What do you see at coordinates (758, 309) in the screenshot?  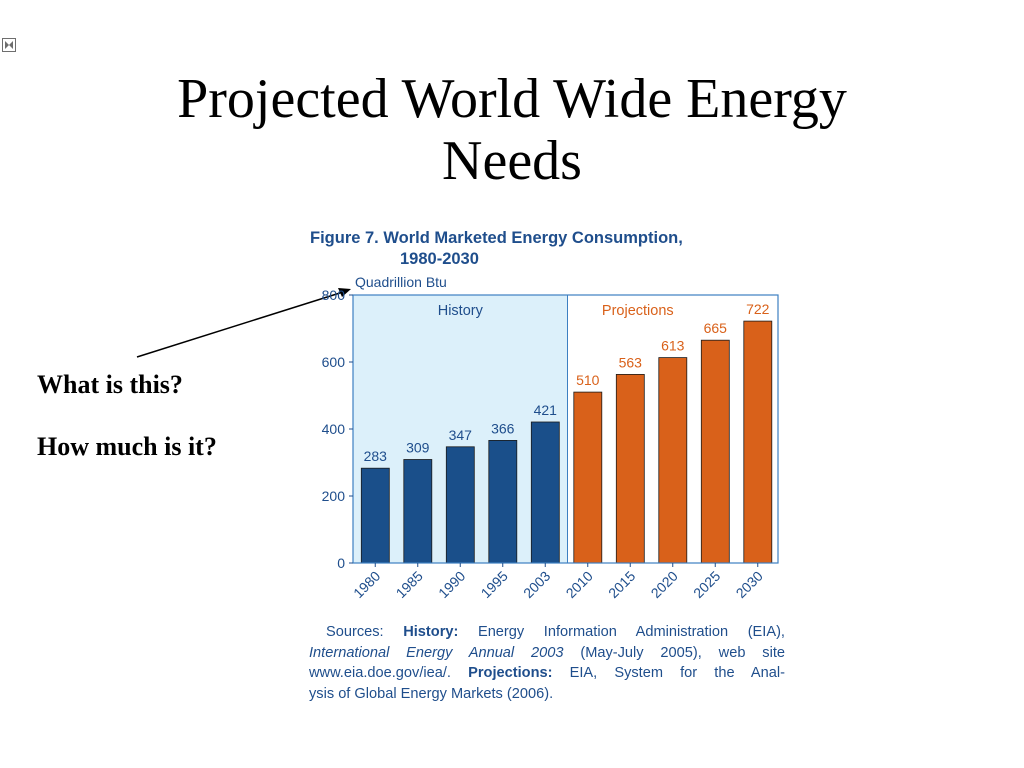 I see `bar-value-label-2030: 722` at bounding box center [758, 309].